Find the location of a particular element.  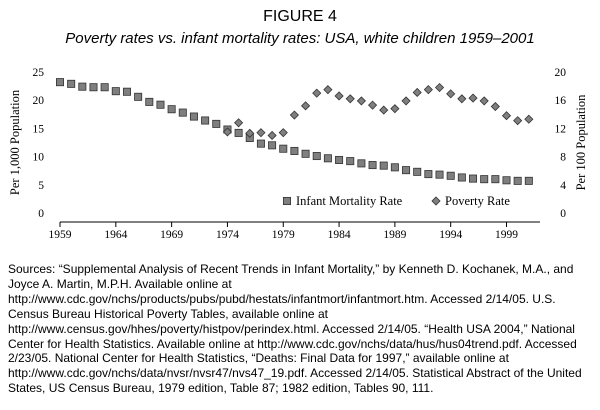

right-tick-label: 20 is located at coordinates (561, 73).